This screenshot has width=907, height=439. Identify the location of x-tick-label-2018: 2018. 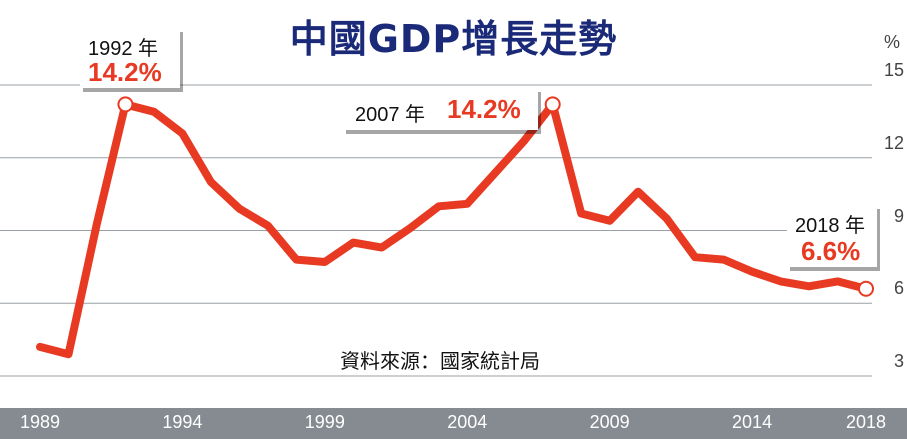
(866, 422).